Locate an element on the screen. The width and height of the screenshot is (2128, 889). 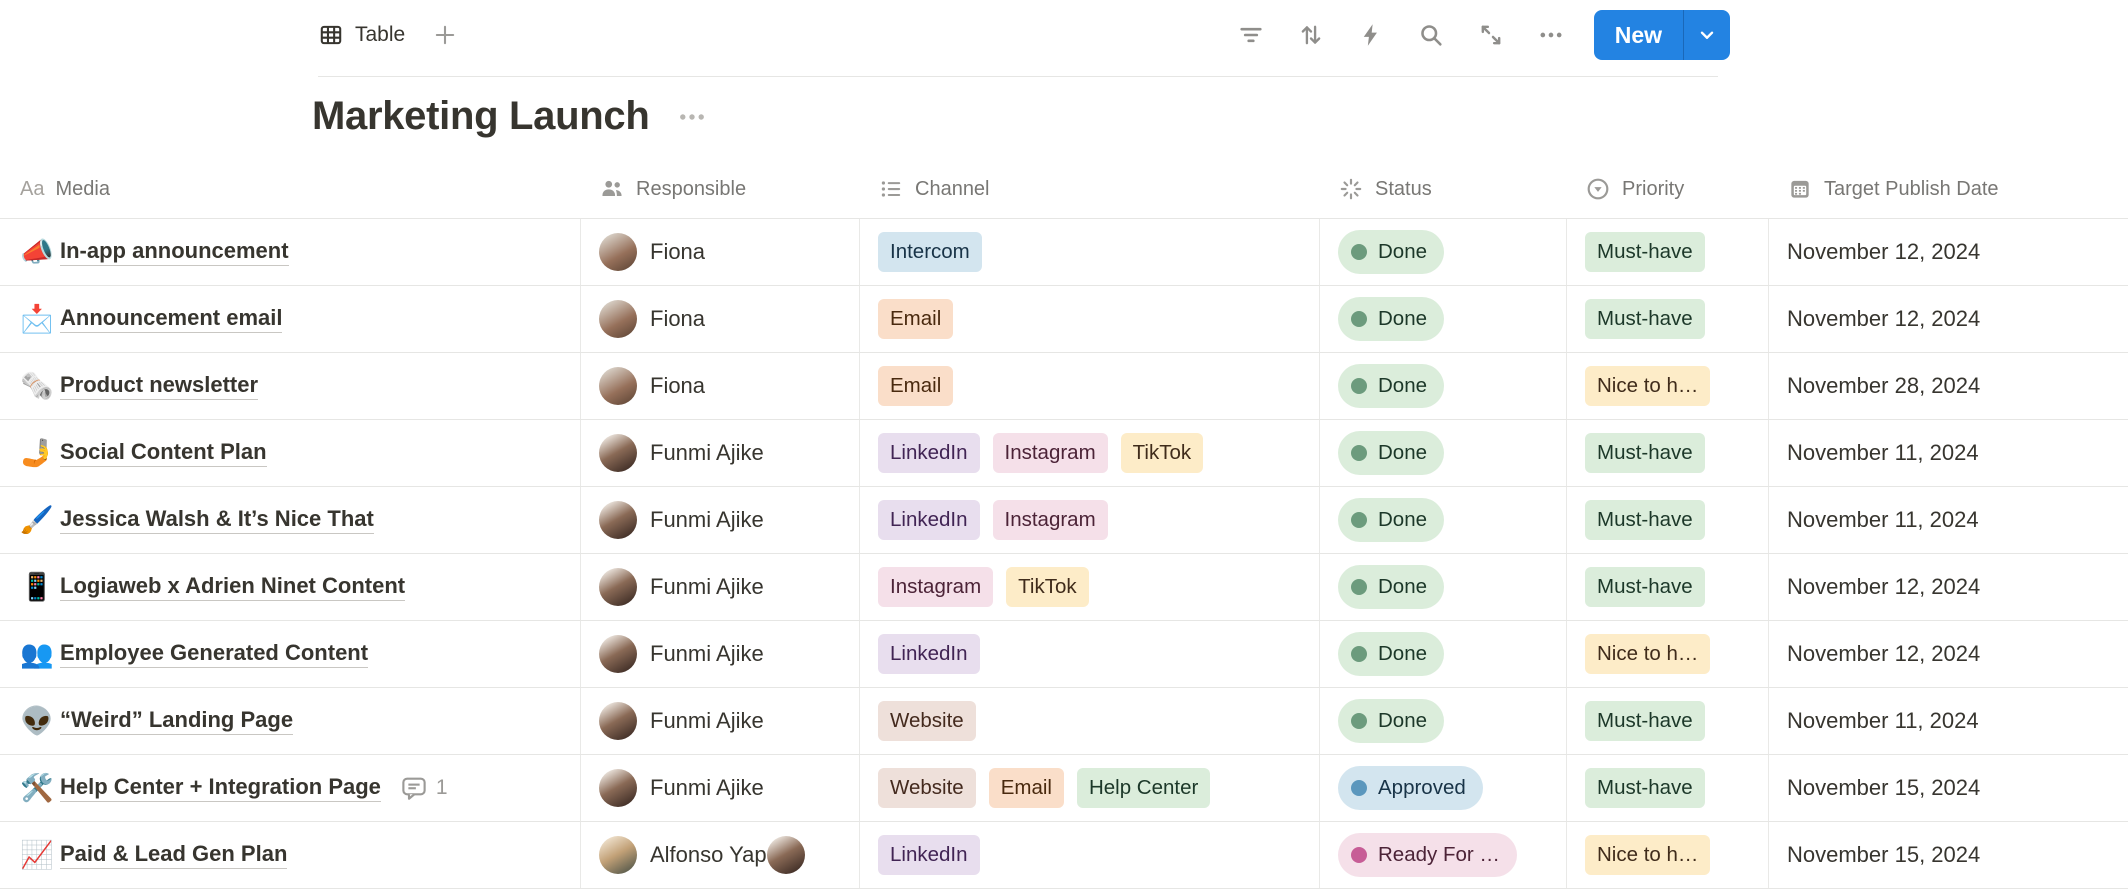
cell-media: 📩 Announcement email is located at coordinates (290, 319).